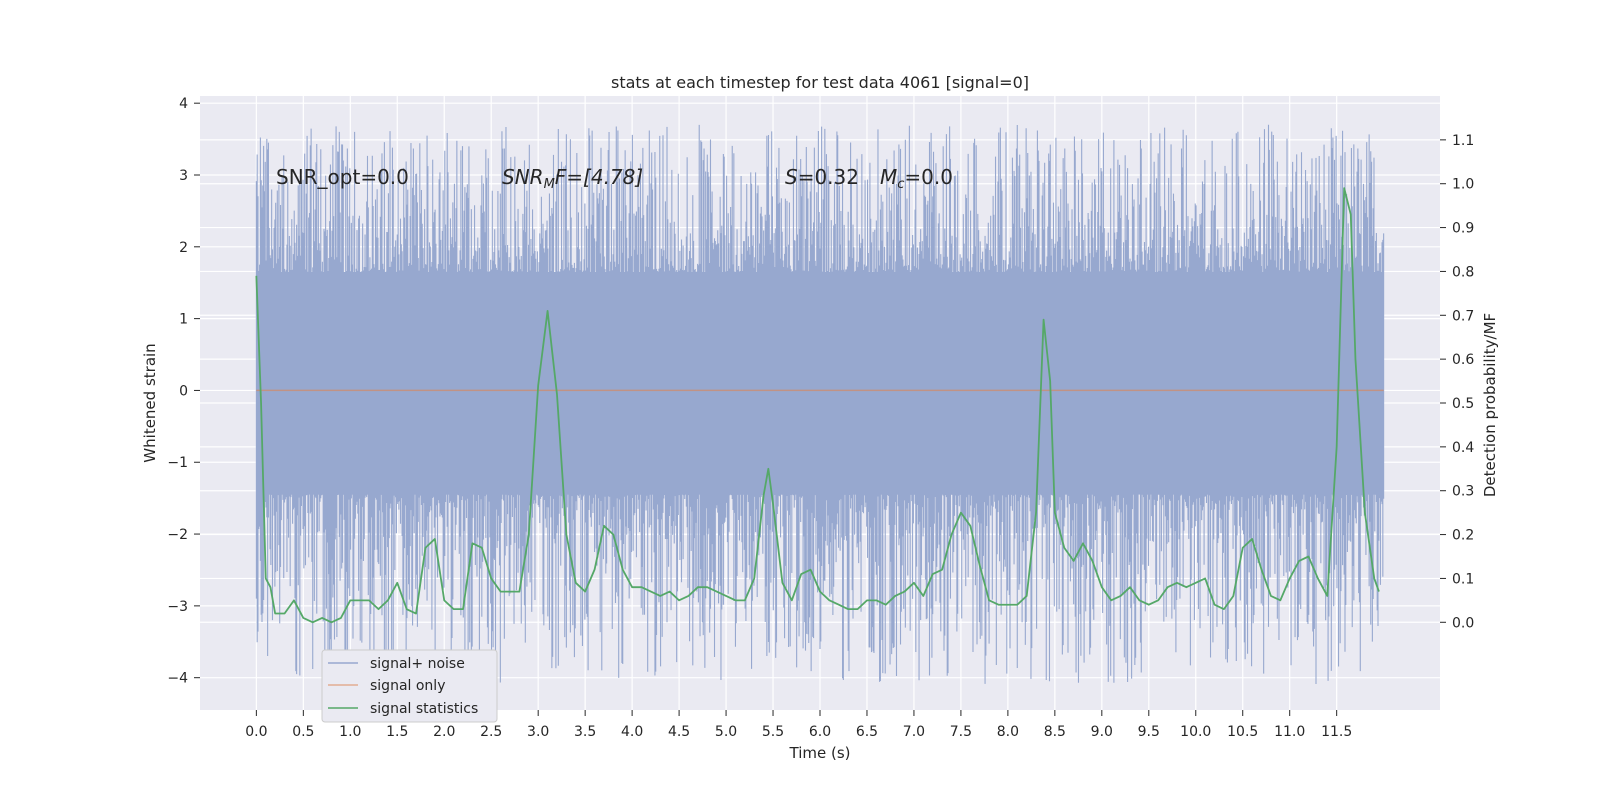  I want to click on x-tick-label: 11.0, so click(1289, 732).